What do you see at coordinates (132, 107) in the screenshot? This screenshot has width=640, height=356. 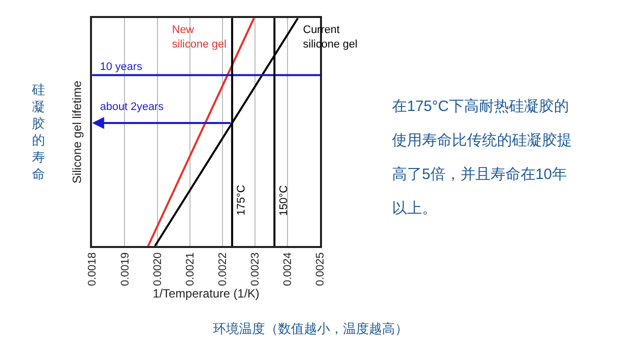 I see `annotation: about 2years` at bounding box center [132, 107].